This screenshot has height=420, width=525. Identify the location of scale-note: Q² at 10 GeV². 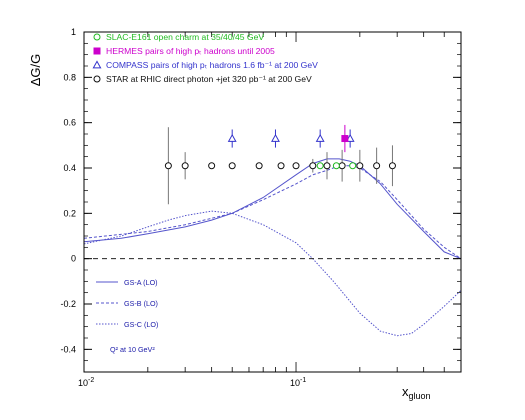
(132, 349).